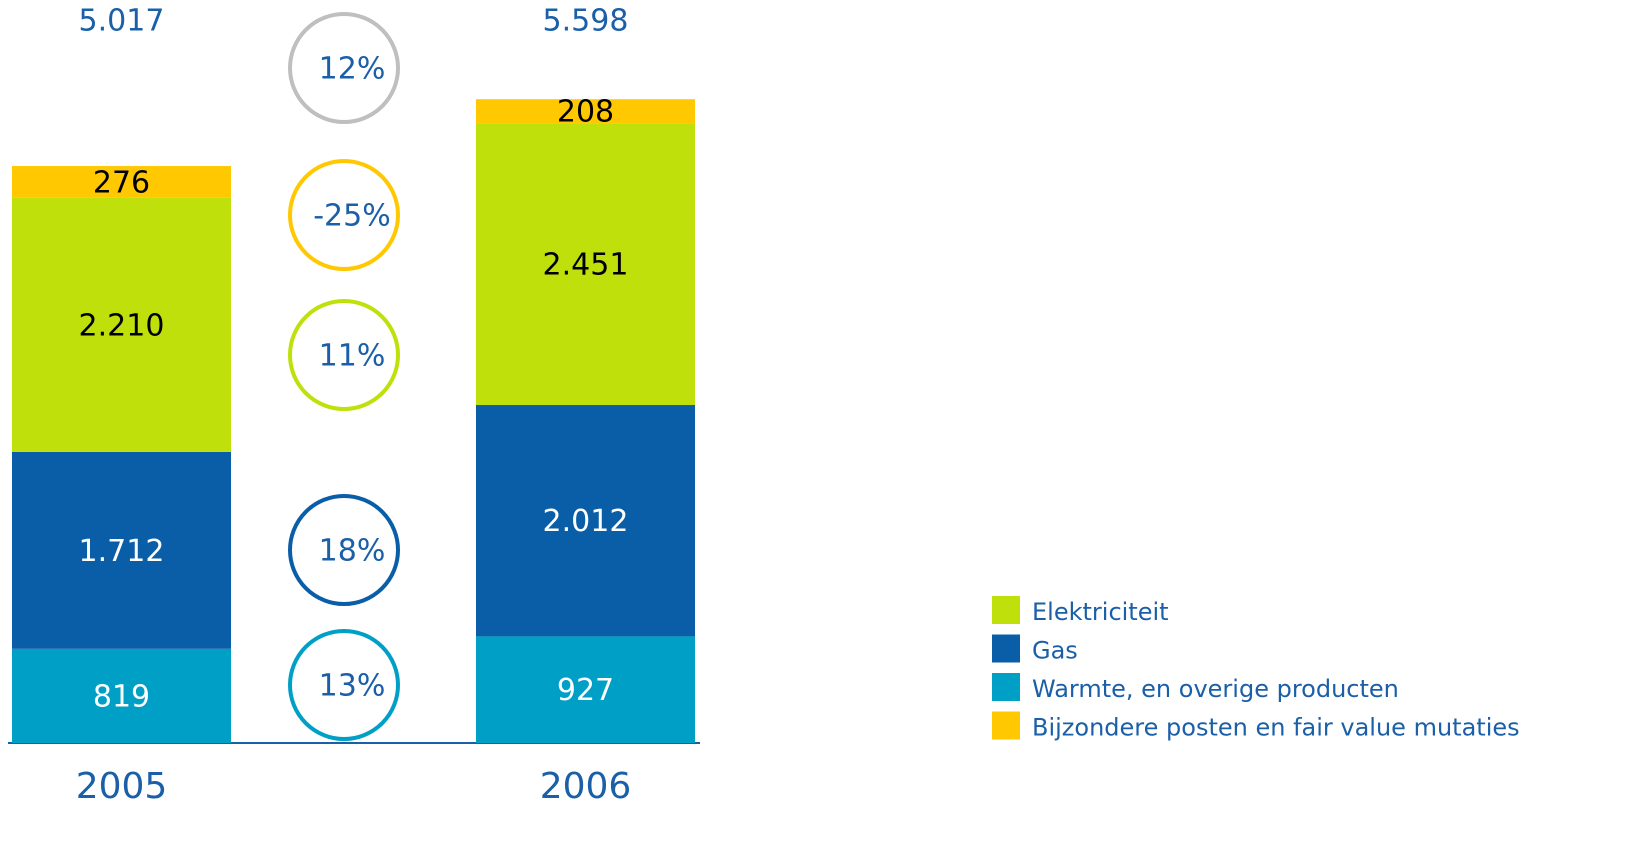 The width and height of the screenshot is (1646, 846). Describe the element at coordinates (1100, 612) in the screenshot. I see `legend-label: Elektriciteit` at that location.